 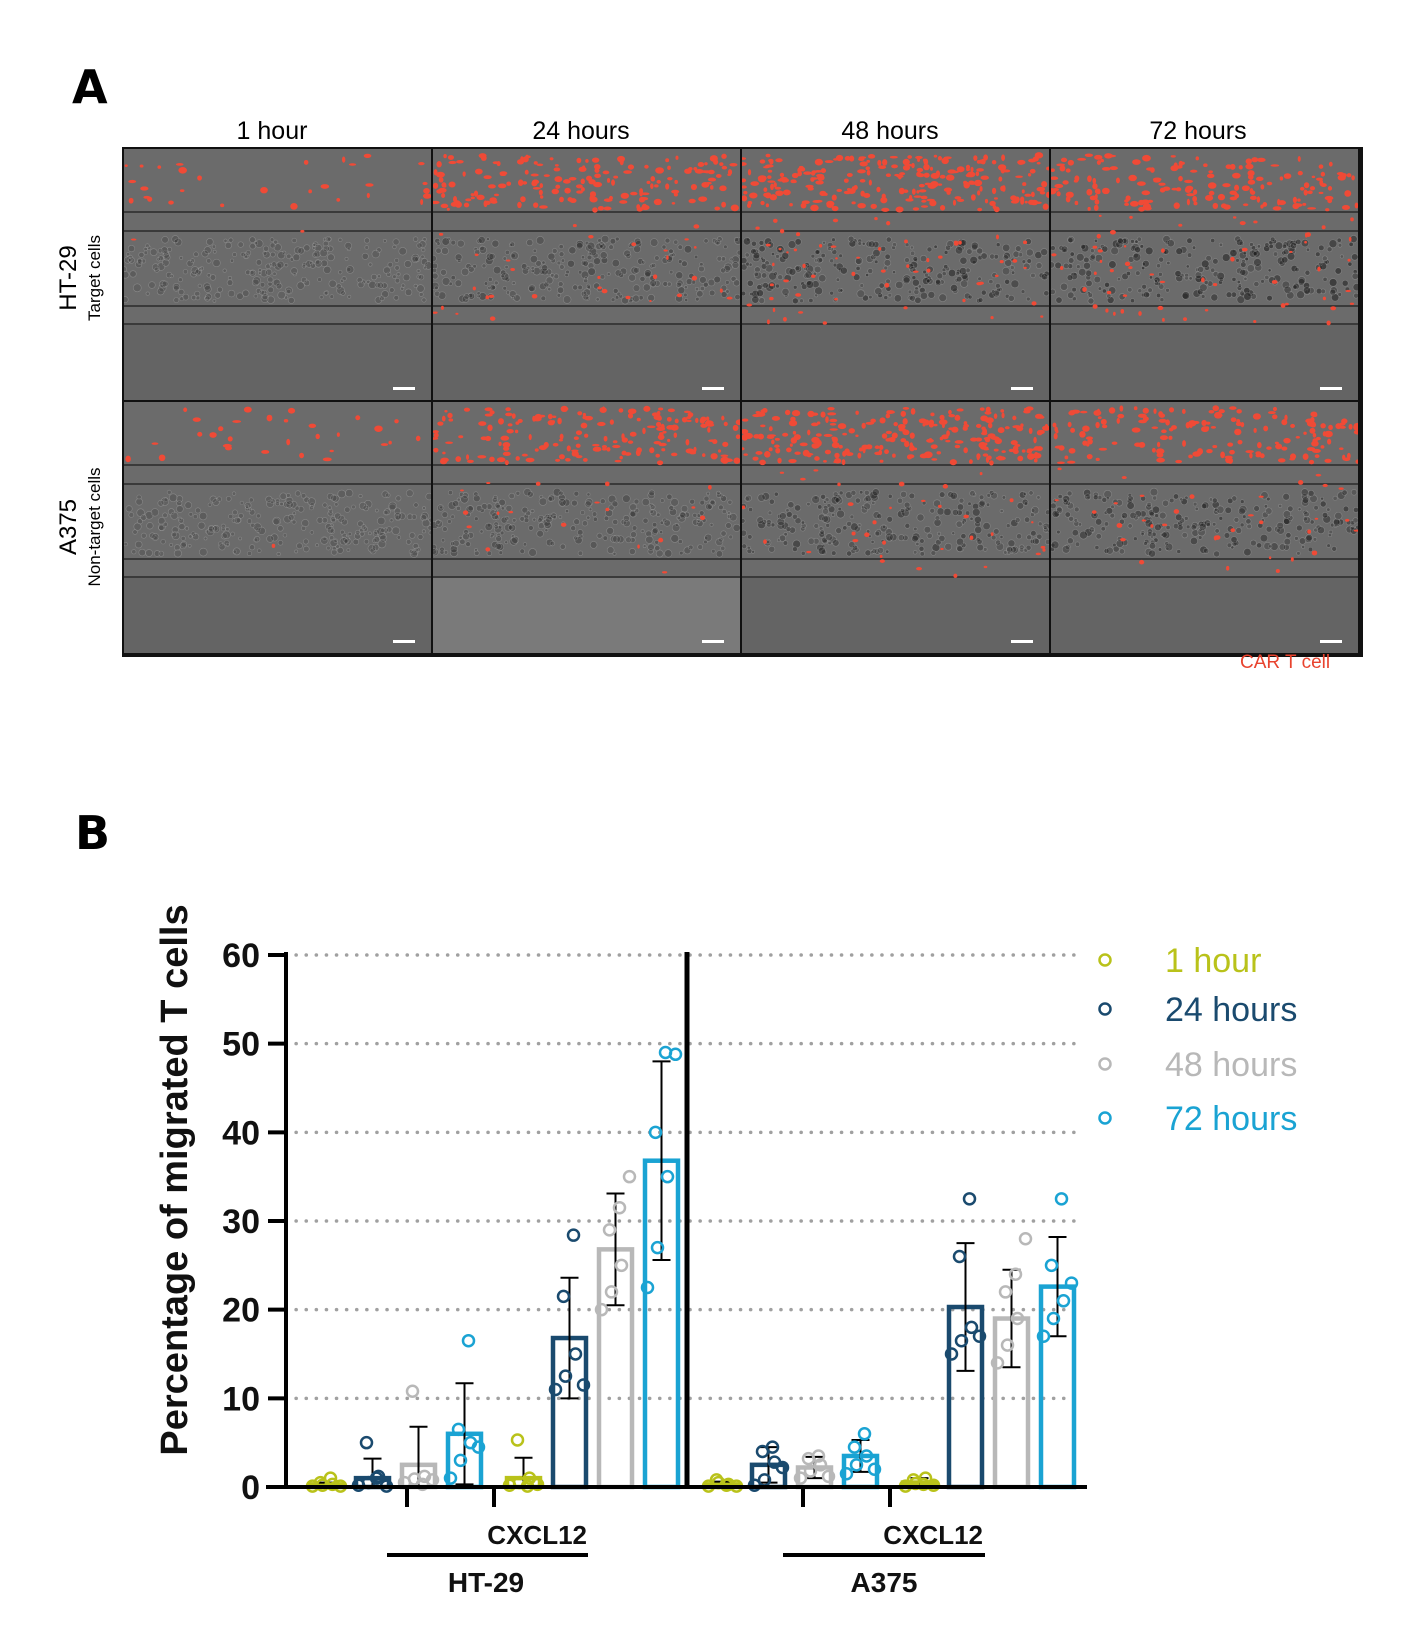 What do you see at coordinates (1231, 1119) in the screenshot?
I see `legend-label: 72 hours` at bounding box center [1231, 1119].